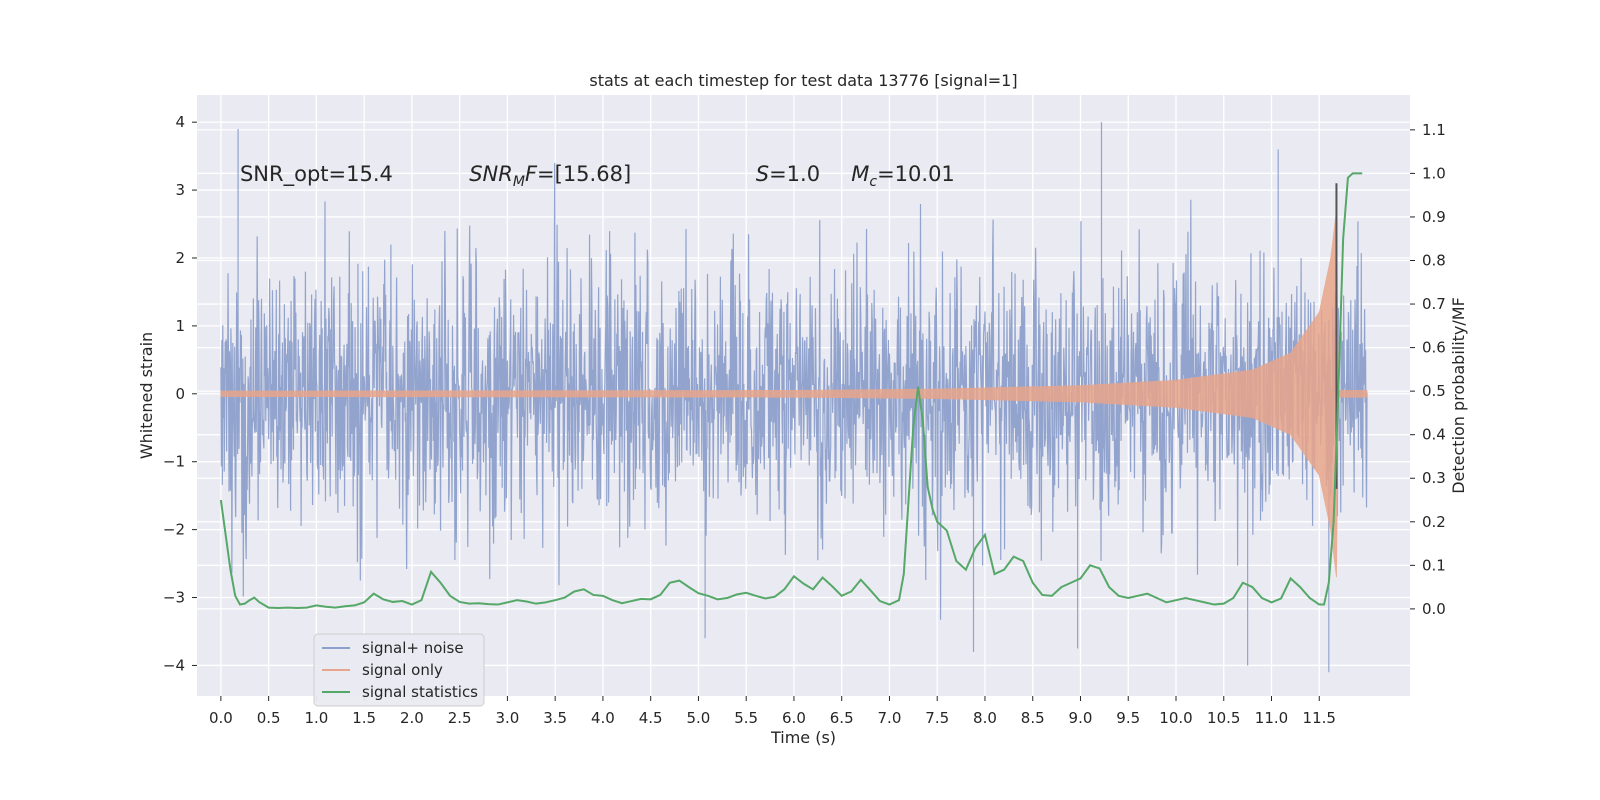 The width and height of the screenshot is (1600, 800). What do you see at coordinates (1271, 718) in the screenshot?
I see `x-tick-label: 11.0` at bounding box center [1271, 718].